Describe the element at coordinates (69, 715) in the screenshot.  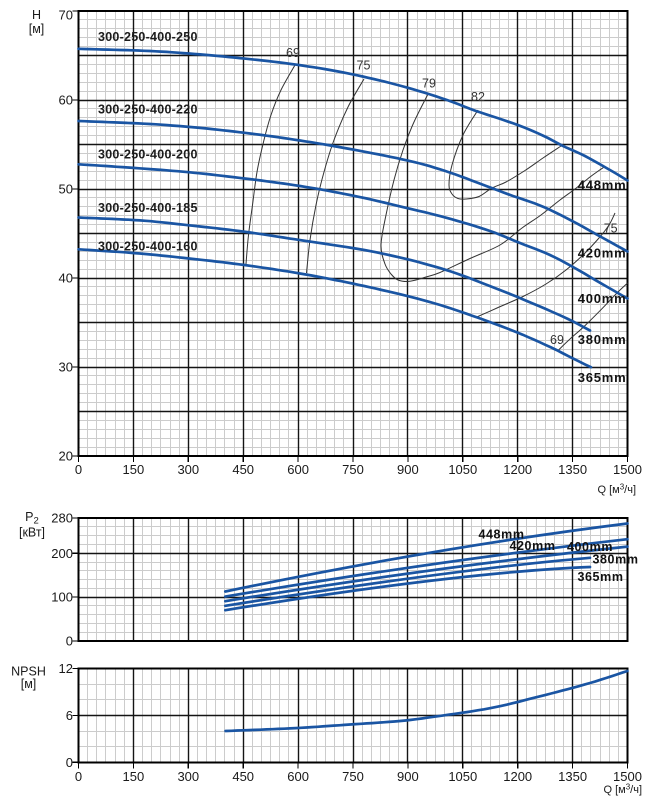
I see `svg-text: 6` at that location.